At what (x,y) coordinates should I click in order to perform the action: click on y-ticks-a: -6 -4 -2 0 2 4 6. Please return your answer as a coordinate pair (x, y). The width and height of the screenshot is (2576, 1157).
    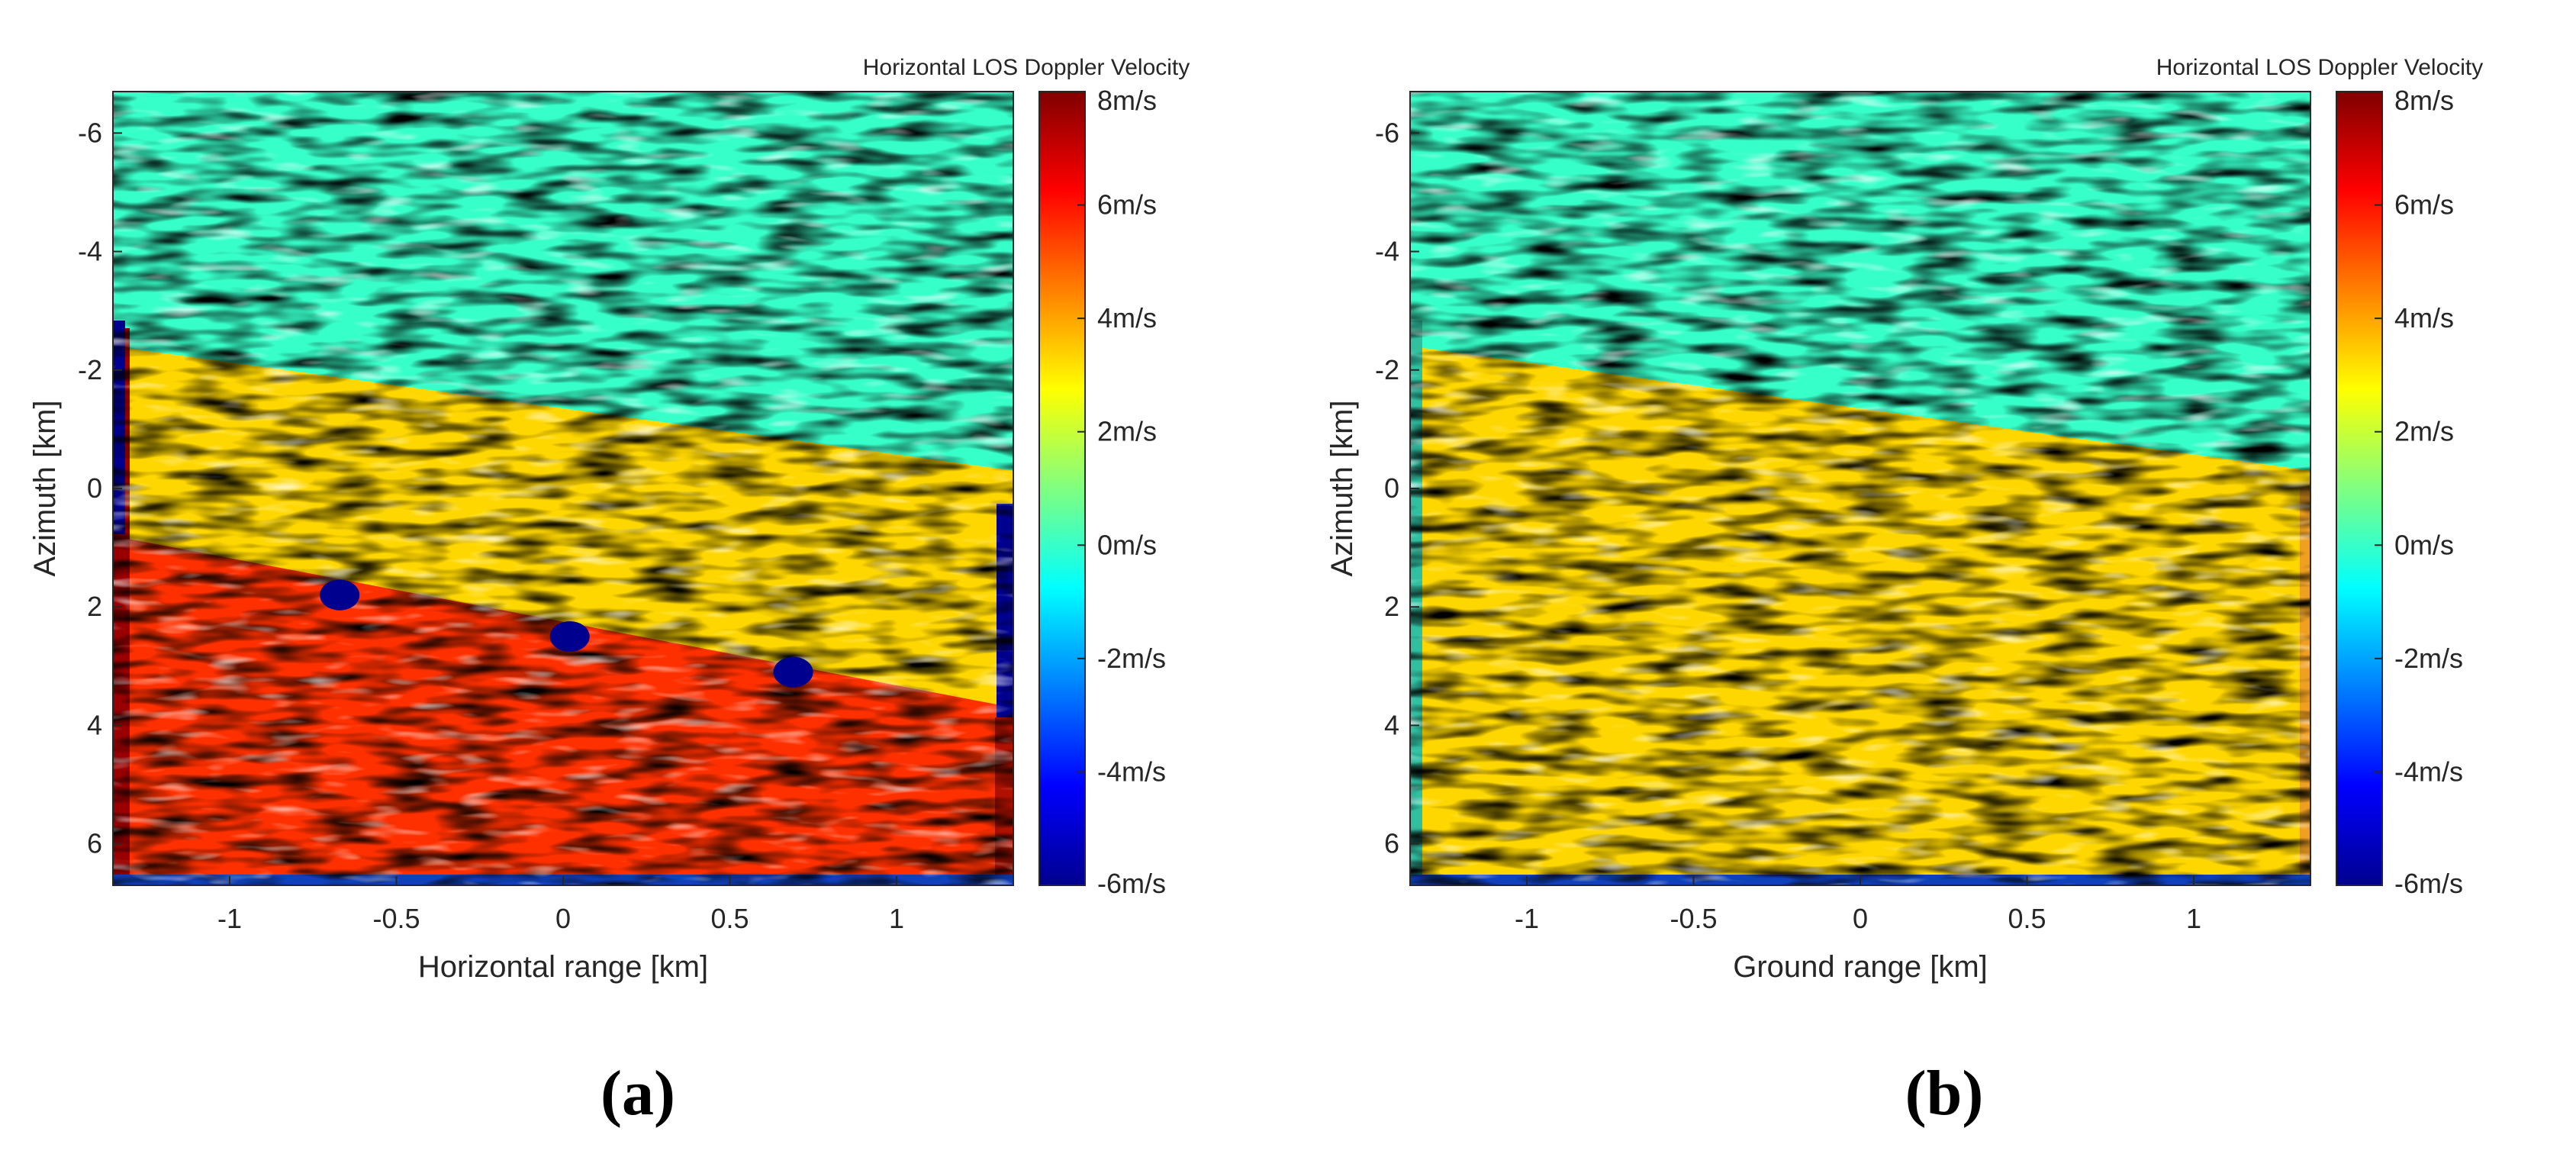
    Looking at the image, I should click on (100, 488).